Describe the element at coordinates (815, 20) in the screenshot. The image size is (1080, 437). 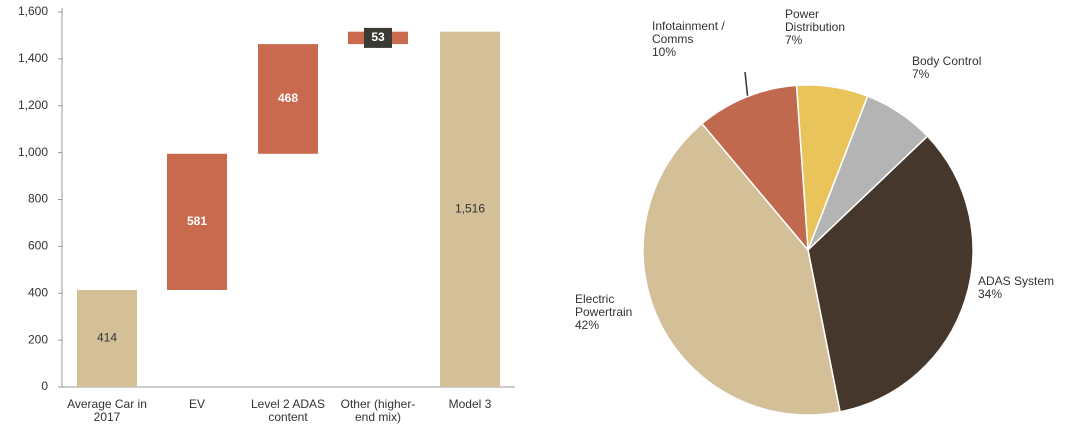
I see `slice-name: Power Distribution` at that location.